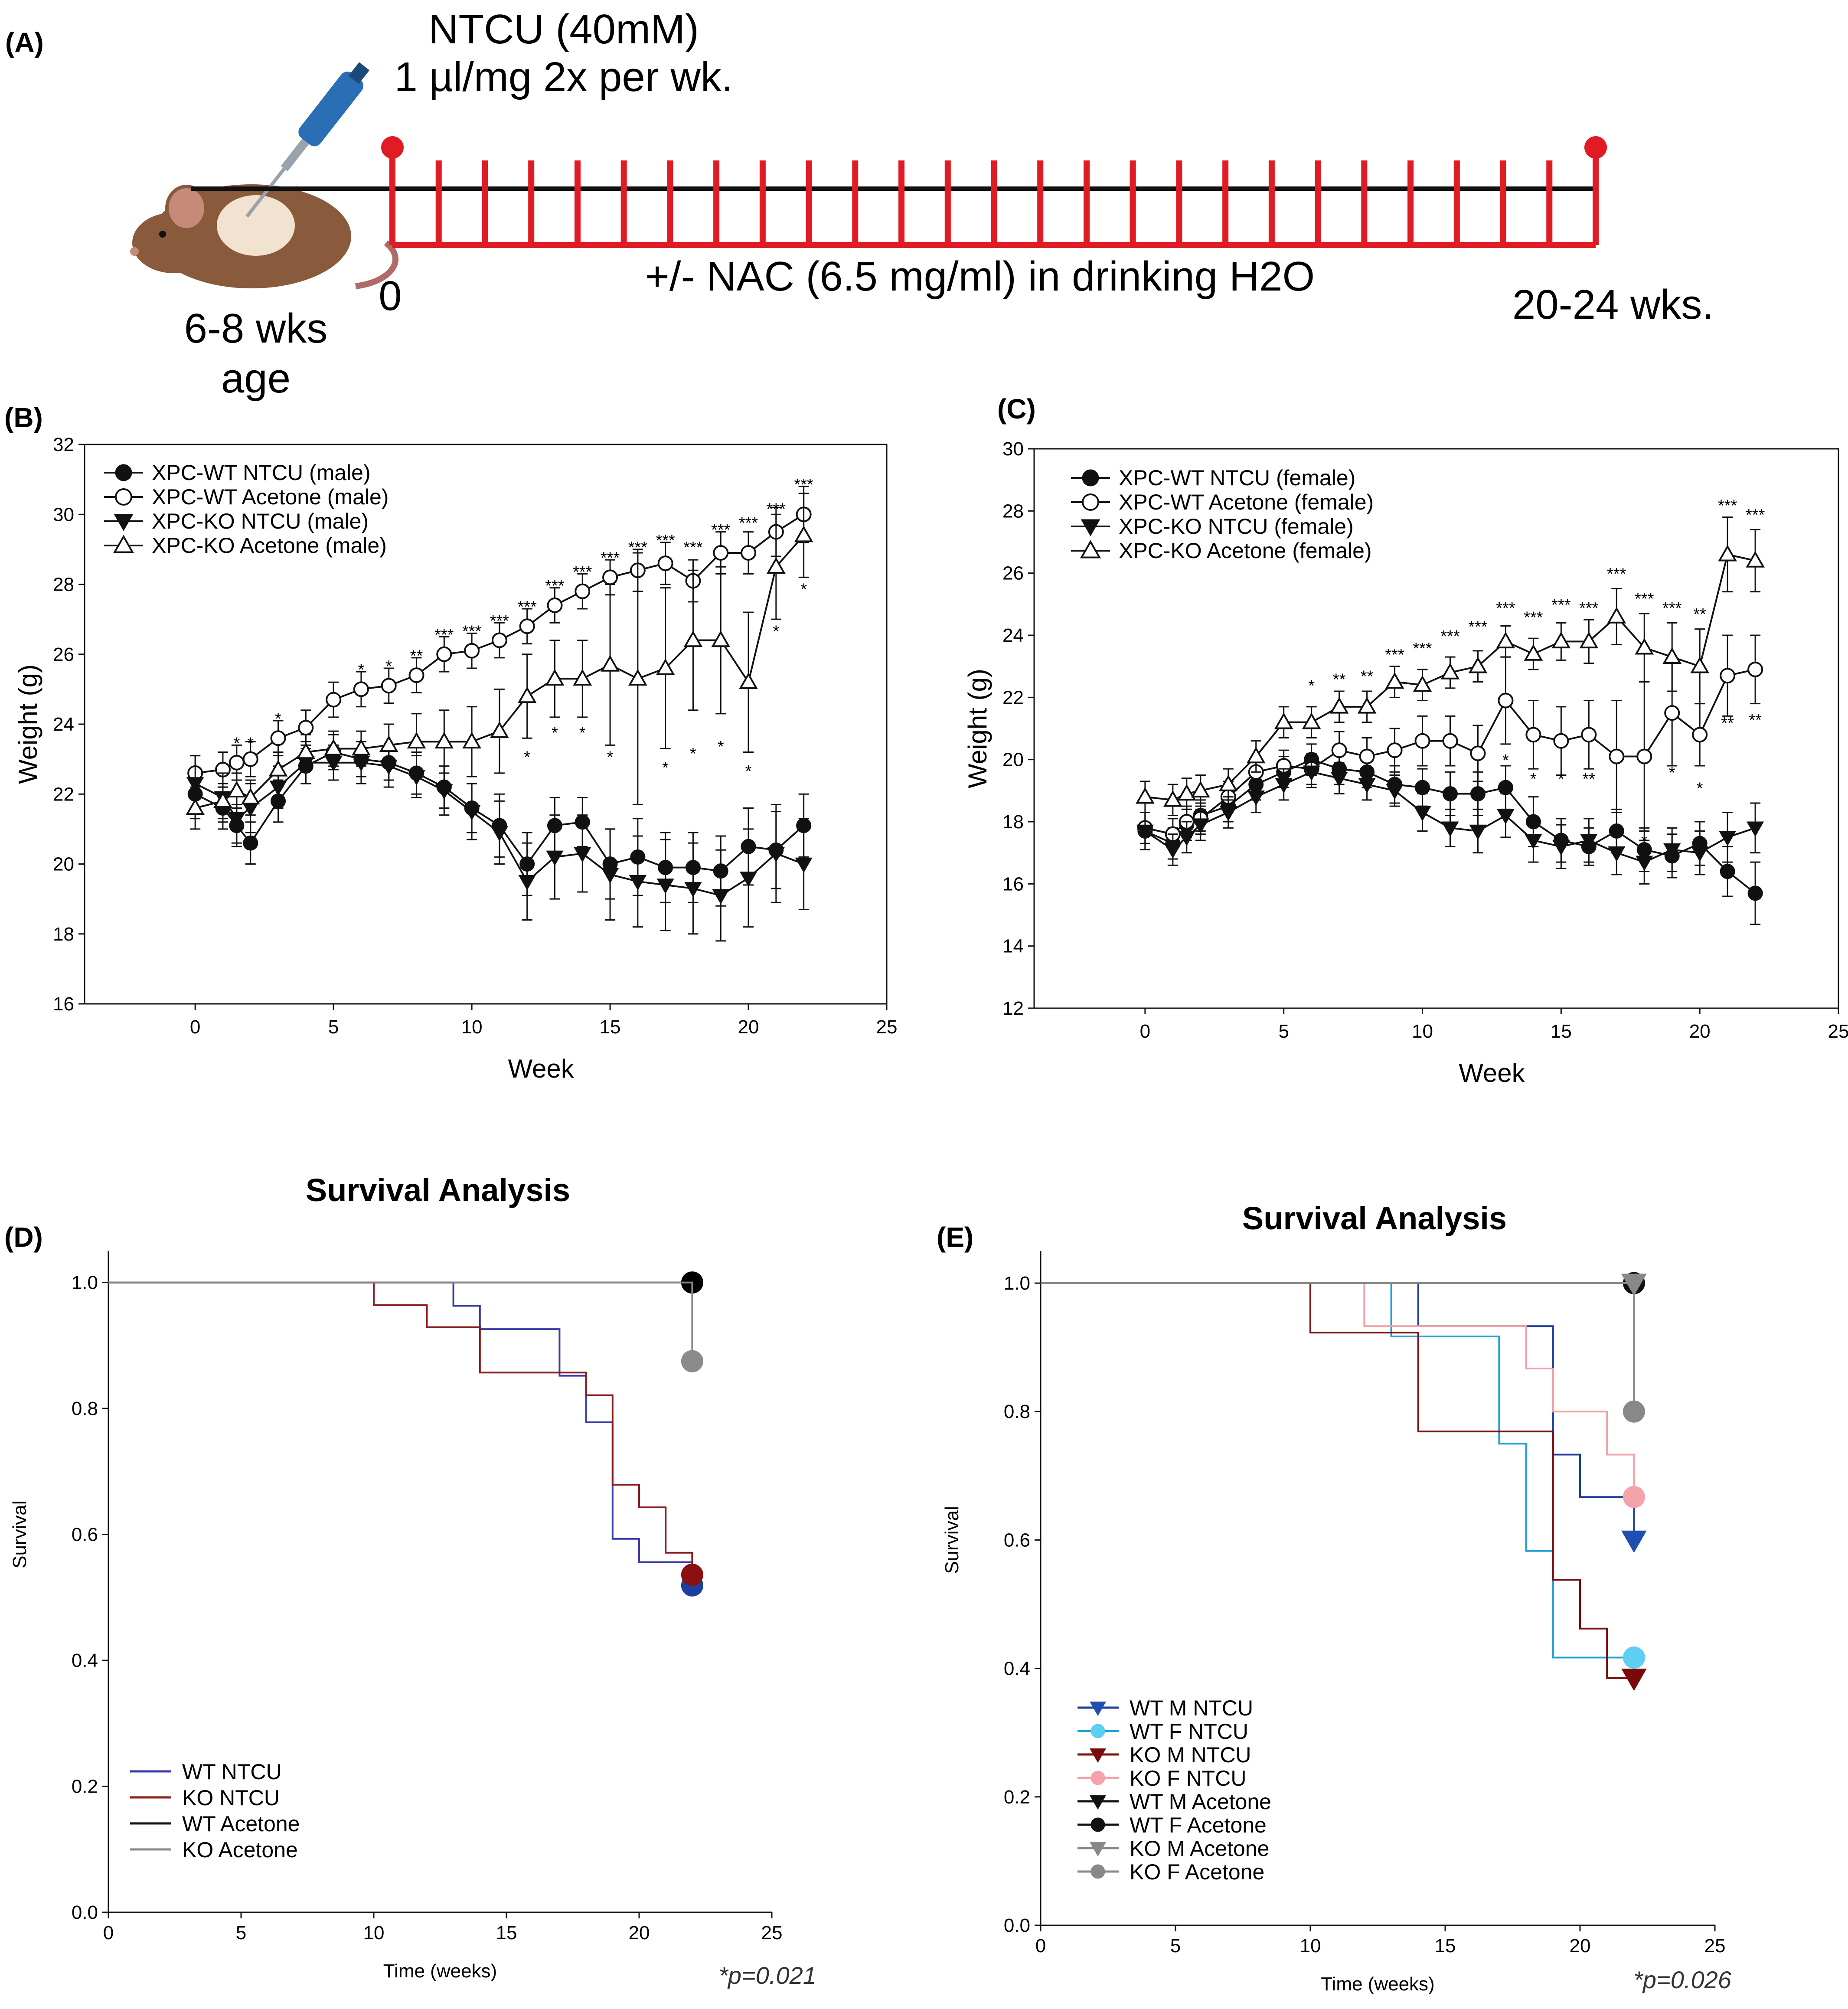  What do you see at coordinates (1245, 551) in the screenshot?
I see `legend-label: XPC-KO Acetone (female)` at bounding box center [1245, 551].